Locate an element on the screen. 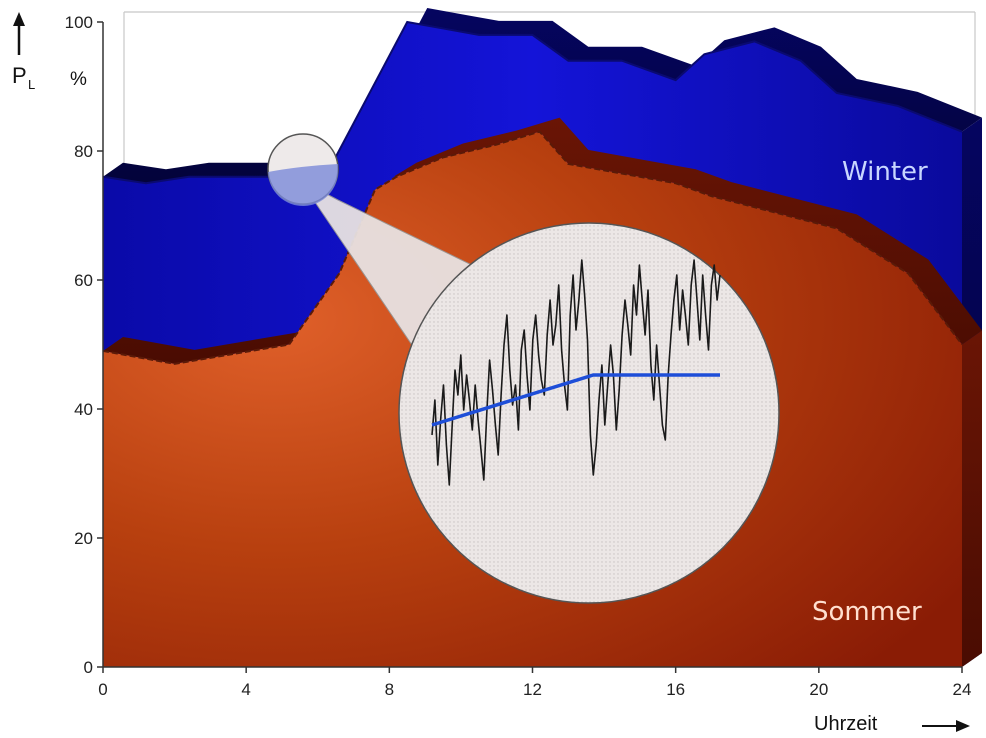 The width and height of the screenshot is (986, 738). y-axis-label: P L % is located at coordinates (49, 52).